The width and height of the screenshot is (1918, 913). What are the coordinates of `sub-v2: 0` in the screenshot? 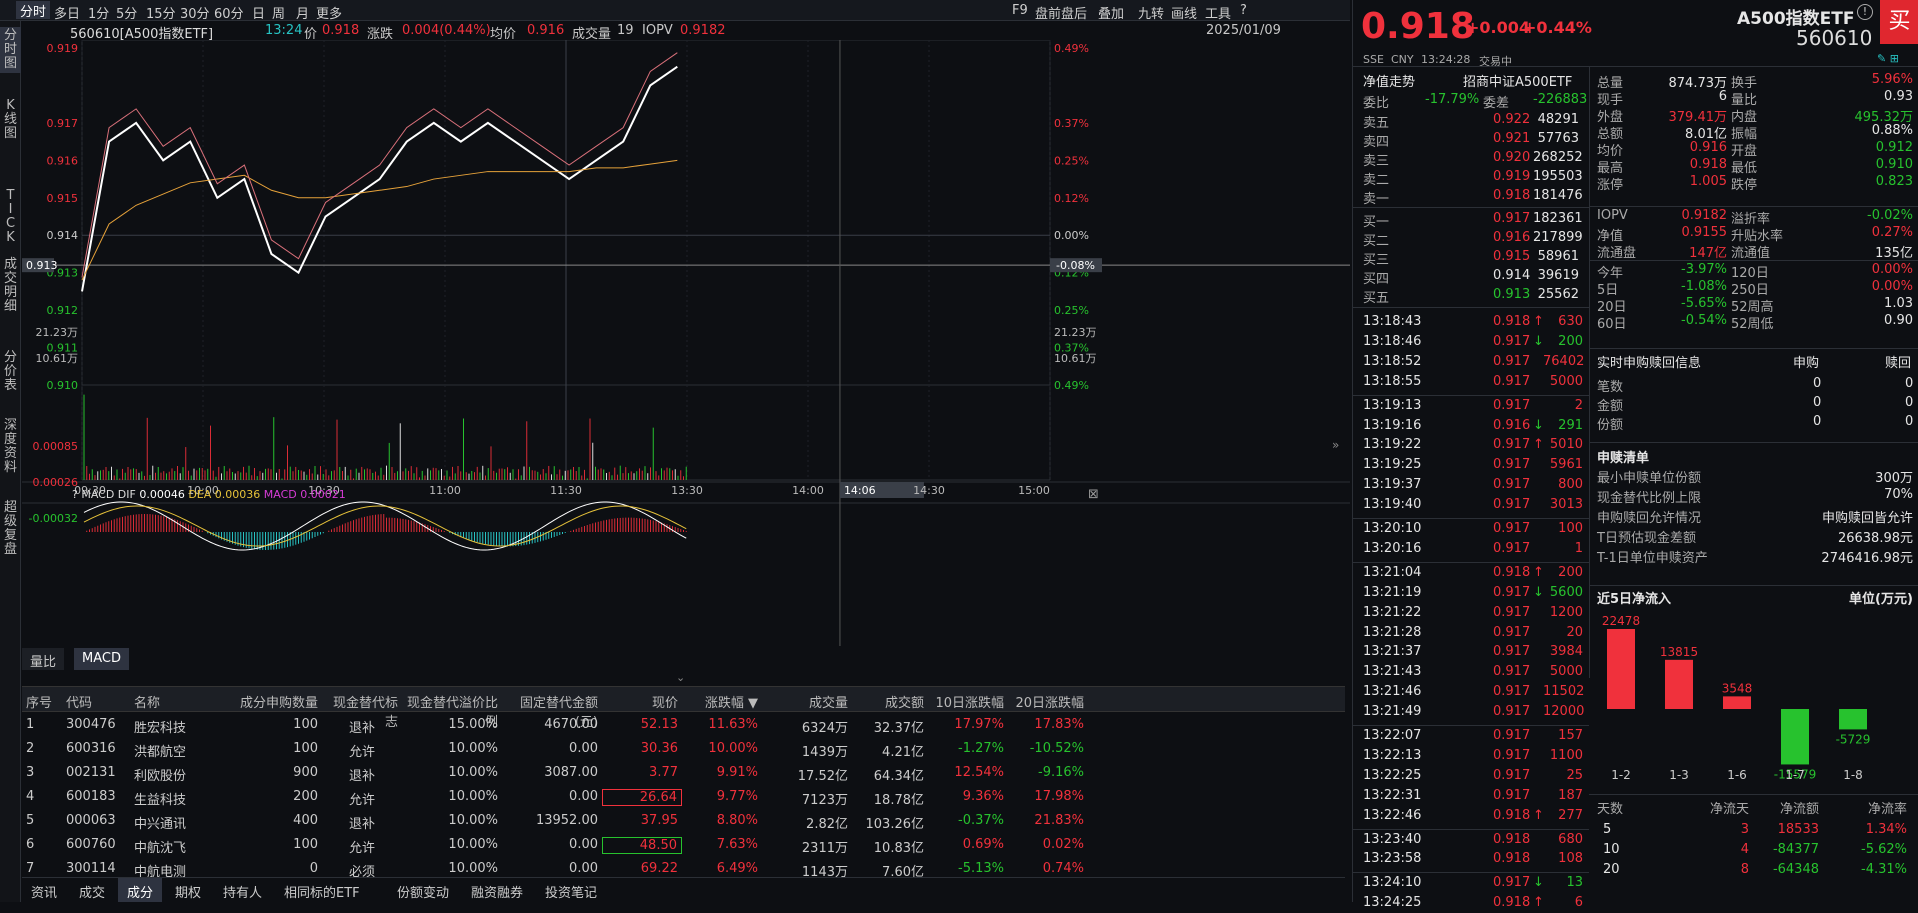 It's located at (1909, 402).